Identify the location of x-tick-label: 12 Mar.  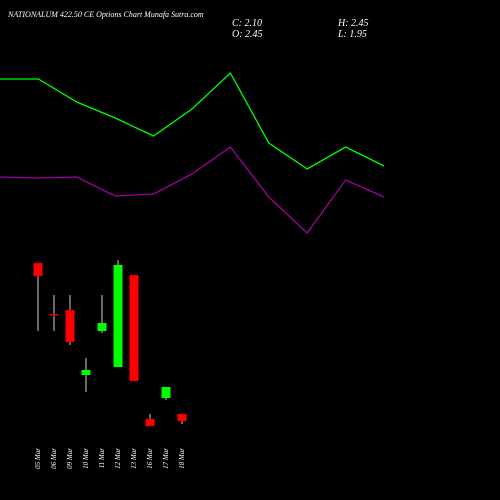
(118, 458).